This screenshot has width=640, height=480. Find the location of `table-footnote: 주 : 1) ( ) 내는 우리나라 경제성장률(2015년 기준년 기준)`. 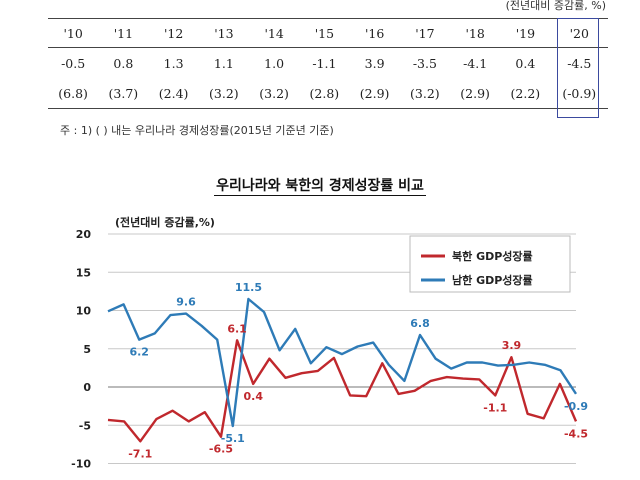

table-footnote: 주 : 1) ( ) 내는 우리나라 경제성장률(2015년 기준년 기준) is located at coordinates (197, 130).